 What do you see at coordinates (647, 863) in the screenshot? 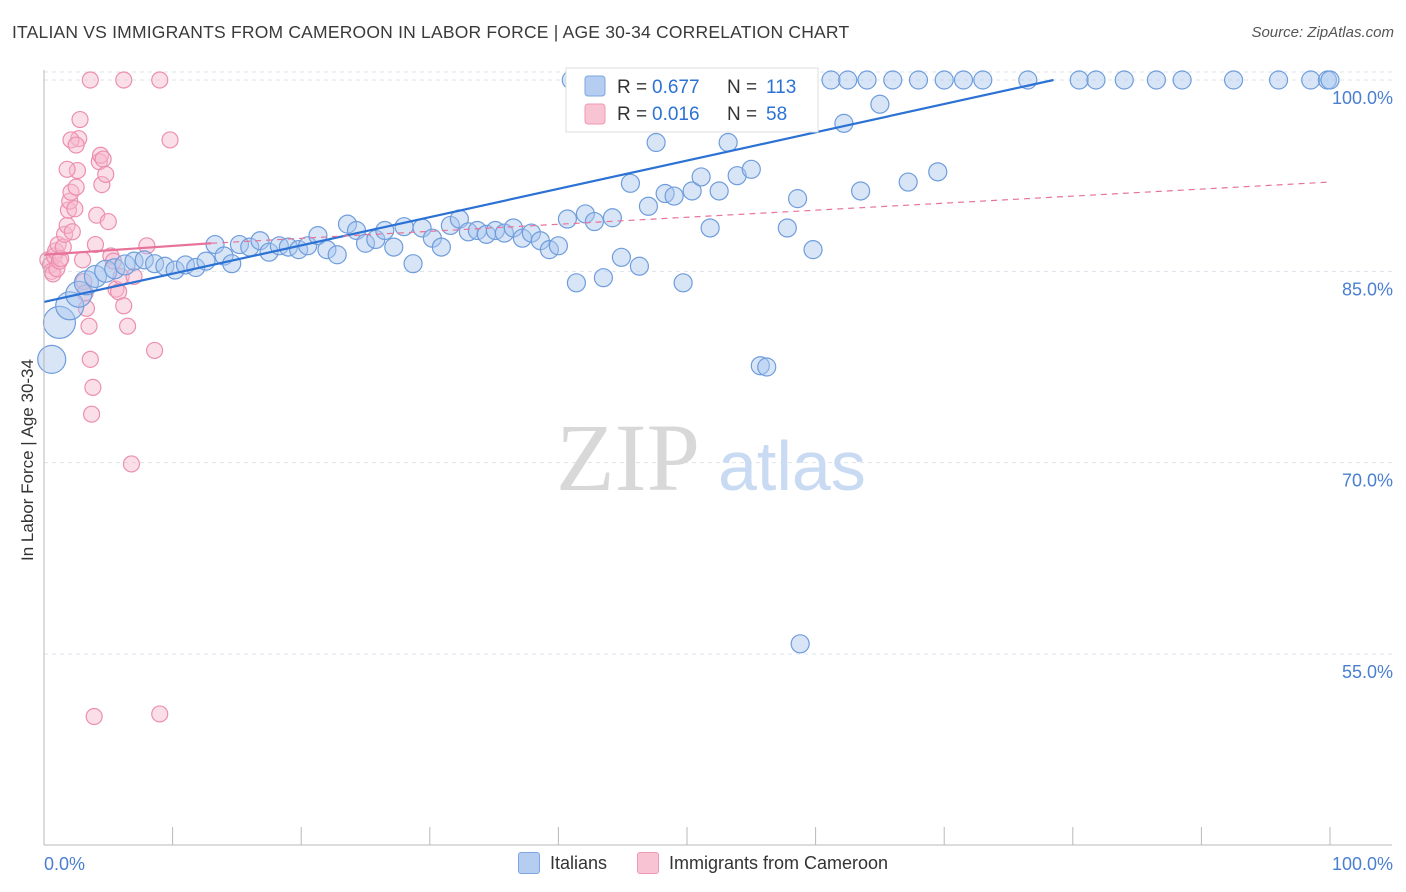
I see `legend-swatch-cameroon` at bounding box center [647, 863].